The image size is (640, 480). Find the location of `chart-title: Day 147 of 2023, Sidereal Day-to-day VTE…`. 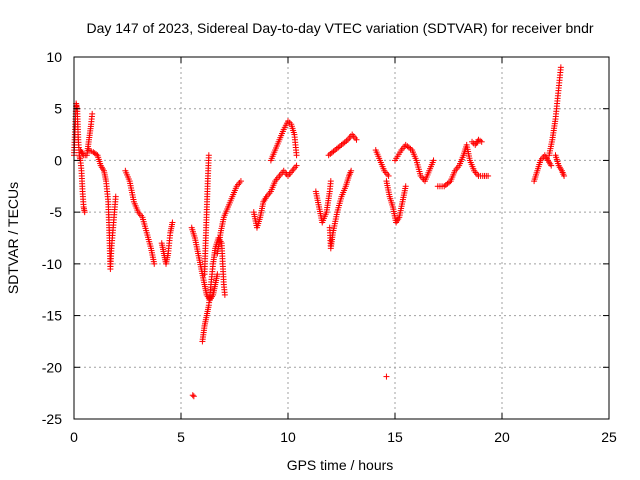

chart-title: Day 147 of 2023, Sidereal Day-to-day VTE… is located at coordinates (339, 28).